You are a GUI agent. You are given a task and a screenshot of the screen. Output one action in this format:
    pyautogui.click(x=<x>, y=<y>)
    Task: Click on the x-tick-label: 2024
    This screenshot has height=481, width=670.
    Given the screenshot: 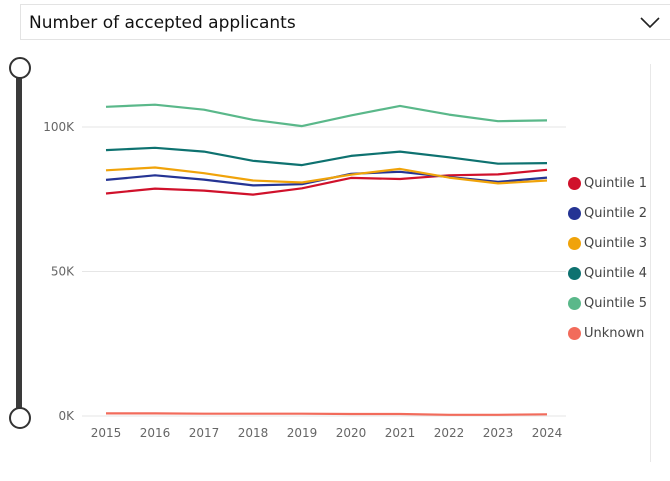 What is the action you would take?
    pyautogui.click(x=547, y=433)
    